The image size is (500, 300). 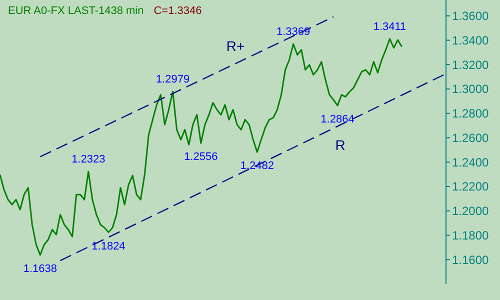 What do you see at coordinates (471, 65) in the screenshot?
I see `y-tick-label: 1.3200` at bounding box center [471, 65].